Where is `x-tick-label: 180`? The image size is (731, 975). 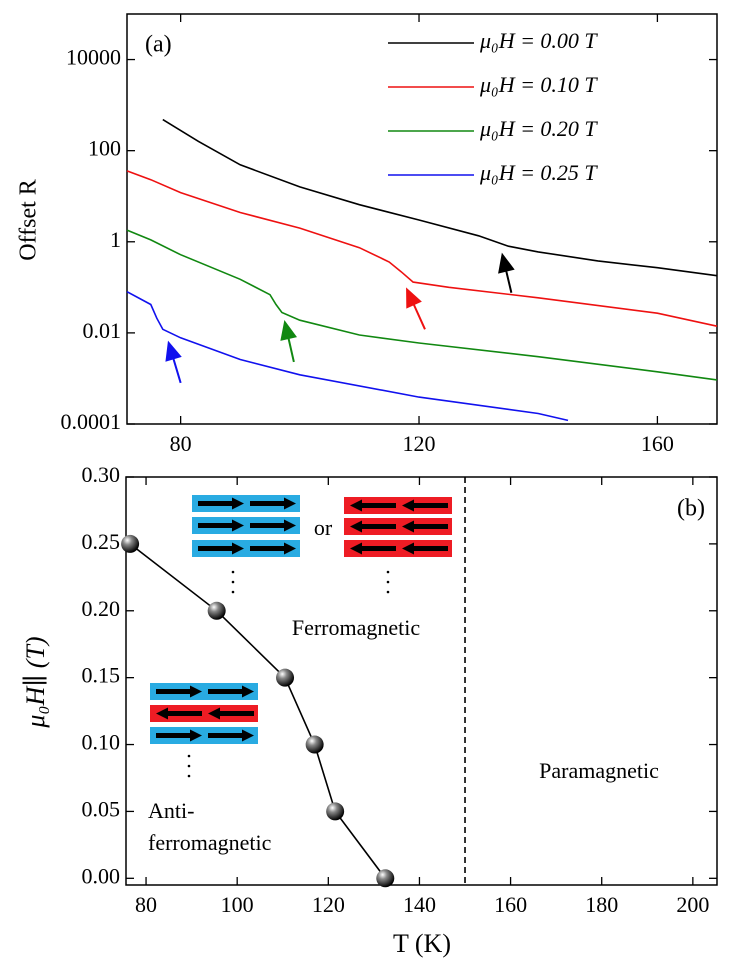
x-tick-label: 180 is located at coordinates (601, 904).